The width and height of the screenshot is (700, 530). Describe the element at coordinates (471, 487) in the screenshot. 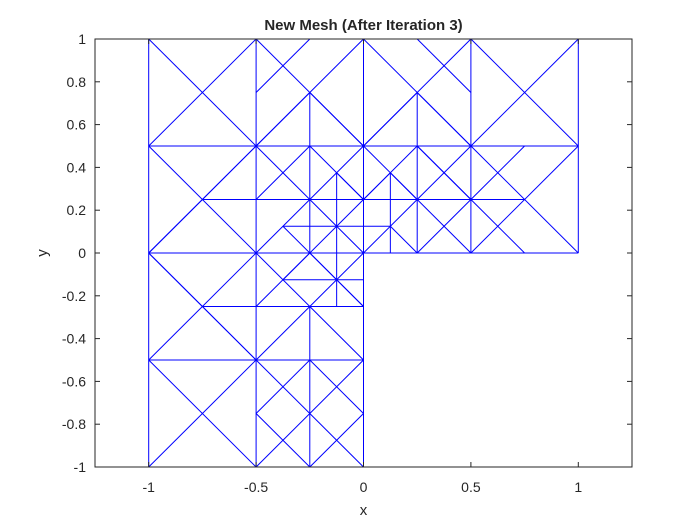

I see `x-tick-label: 0.5` at that location.